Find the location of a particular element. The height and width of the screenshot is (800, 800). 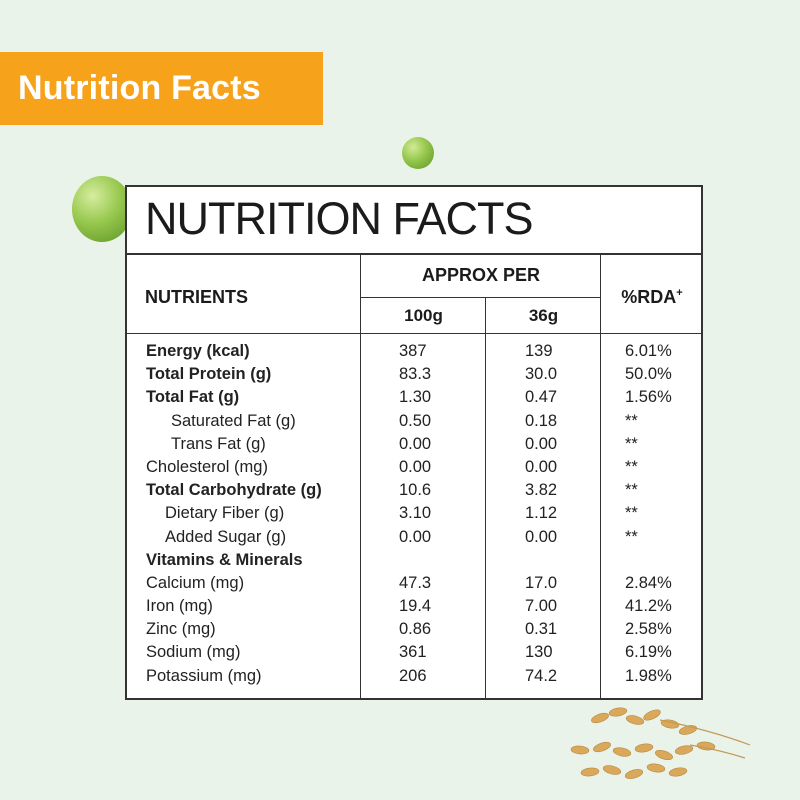

value-rda: 2.84% is located at coordinates (648, 582).